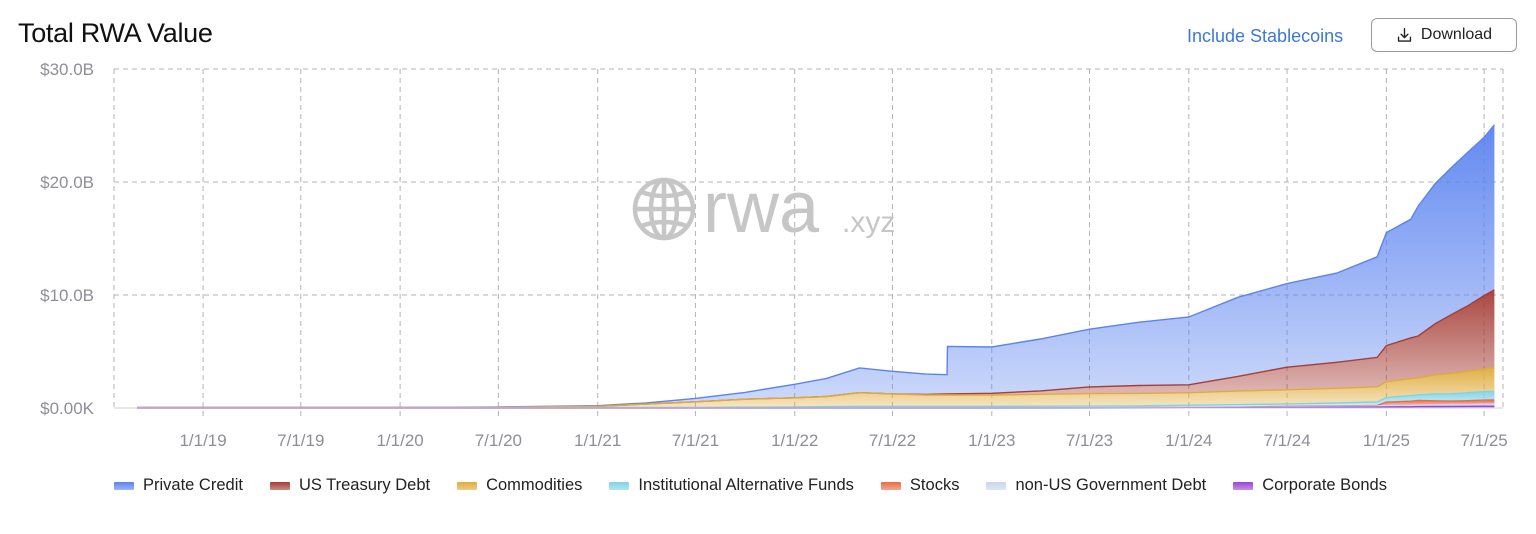 The height and width of the screenshot is (534, 1536). I want to click on legend-label: Commodities, so click(534, 485).